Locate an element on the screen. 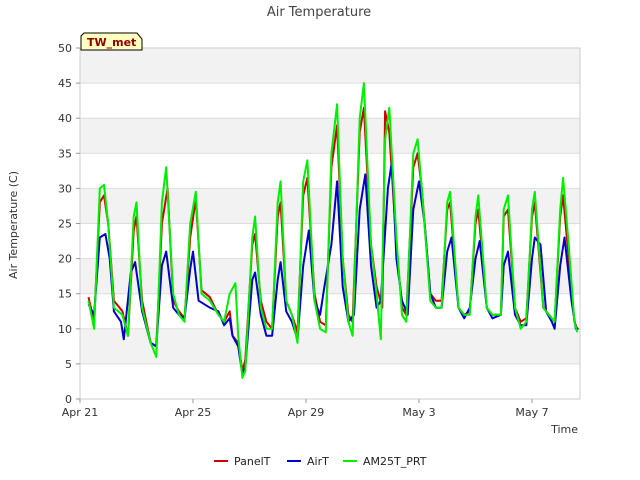 This screenshot has height=480, width=640. x-axis-ticks: Apr 21 Apr 25 Apr 29 May 3 May 7 is located at coordinates (305, 409).